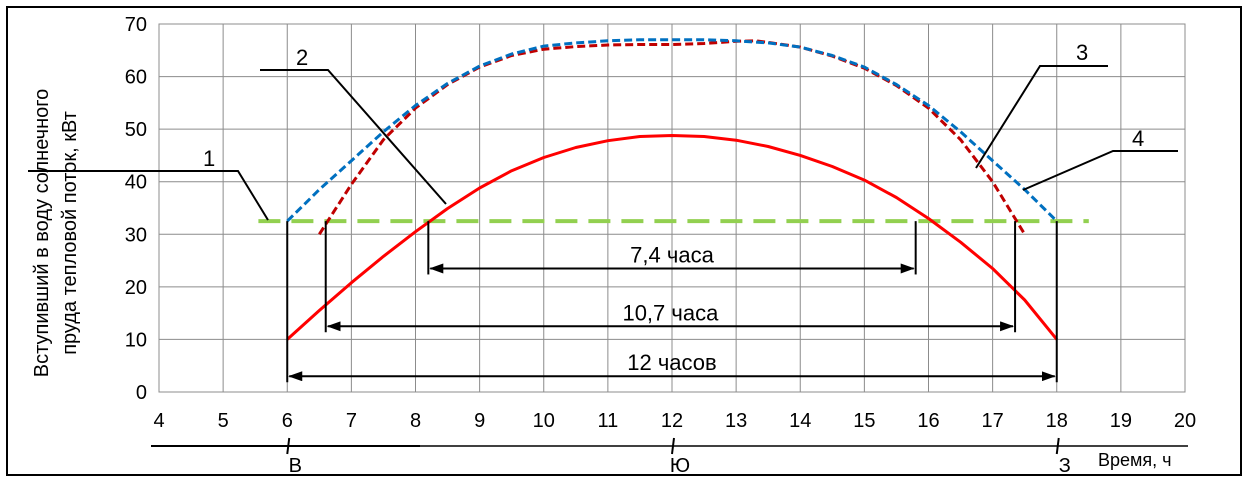  What do you see at coordinates (136, 340) in the screenshot?
I see `y-tick-label: 10` at bounding box center [136, 340].